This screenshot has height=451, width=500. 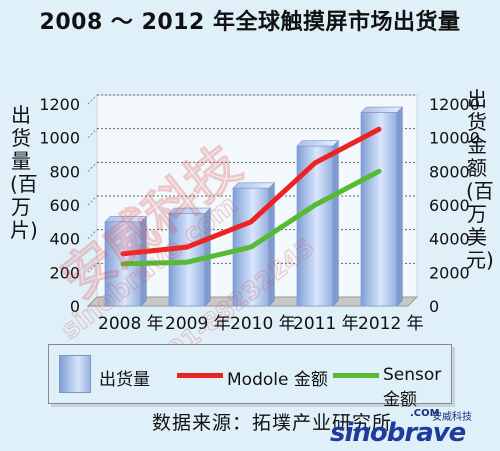 I want to click on y-tick-left: 600, so click(x=64, y=205).